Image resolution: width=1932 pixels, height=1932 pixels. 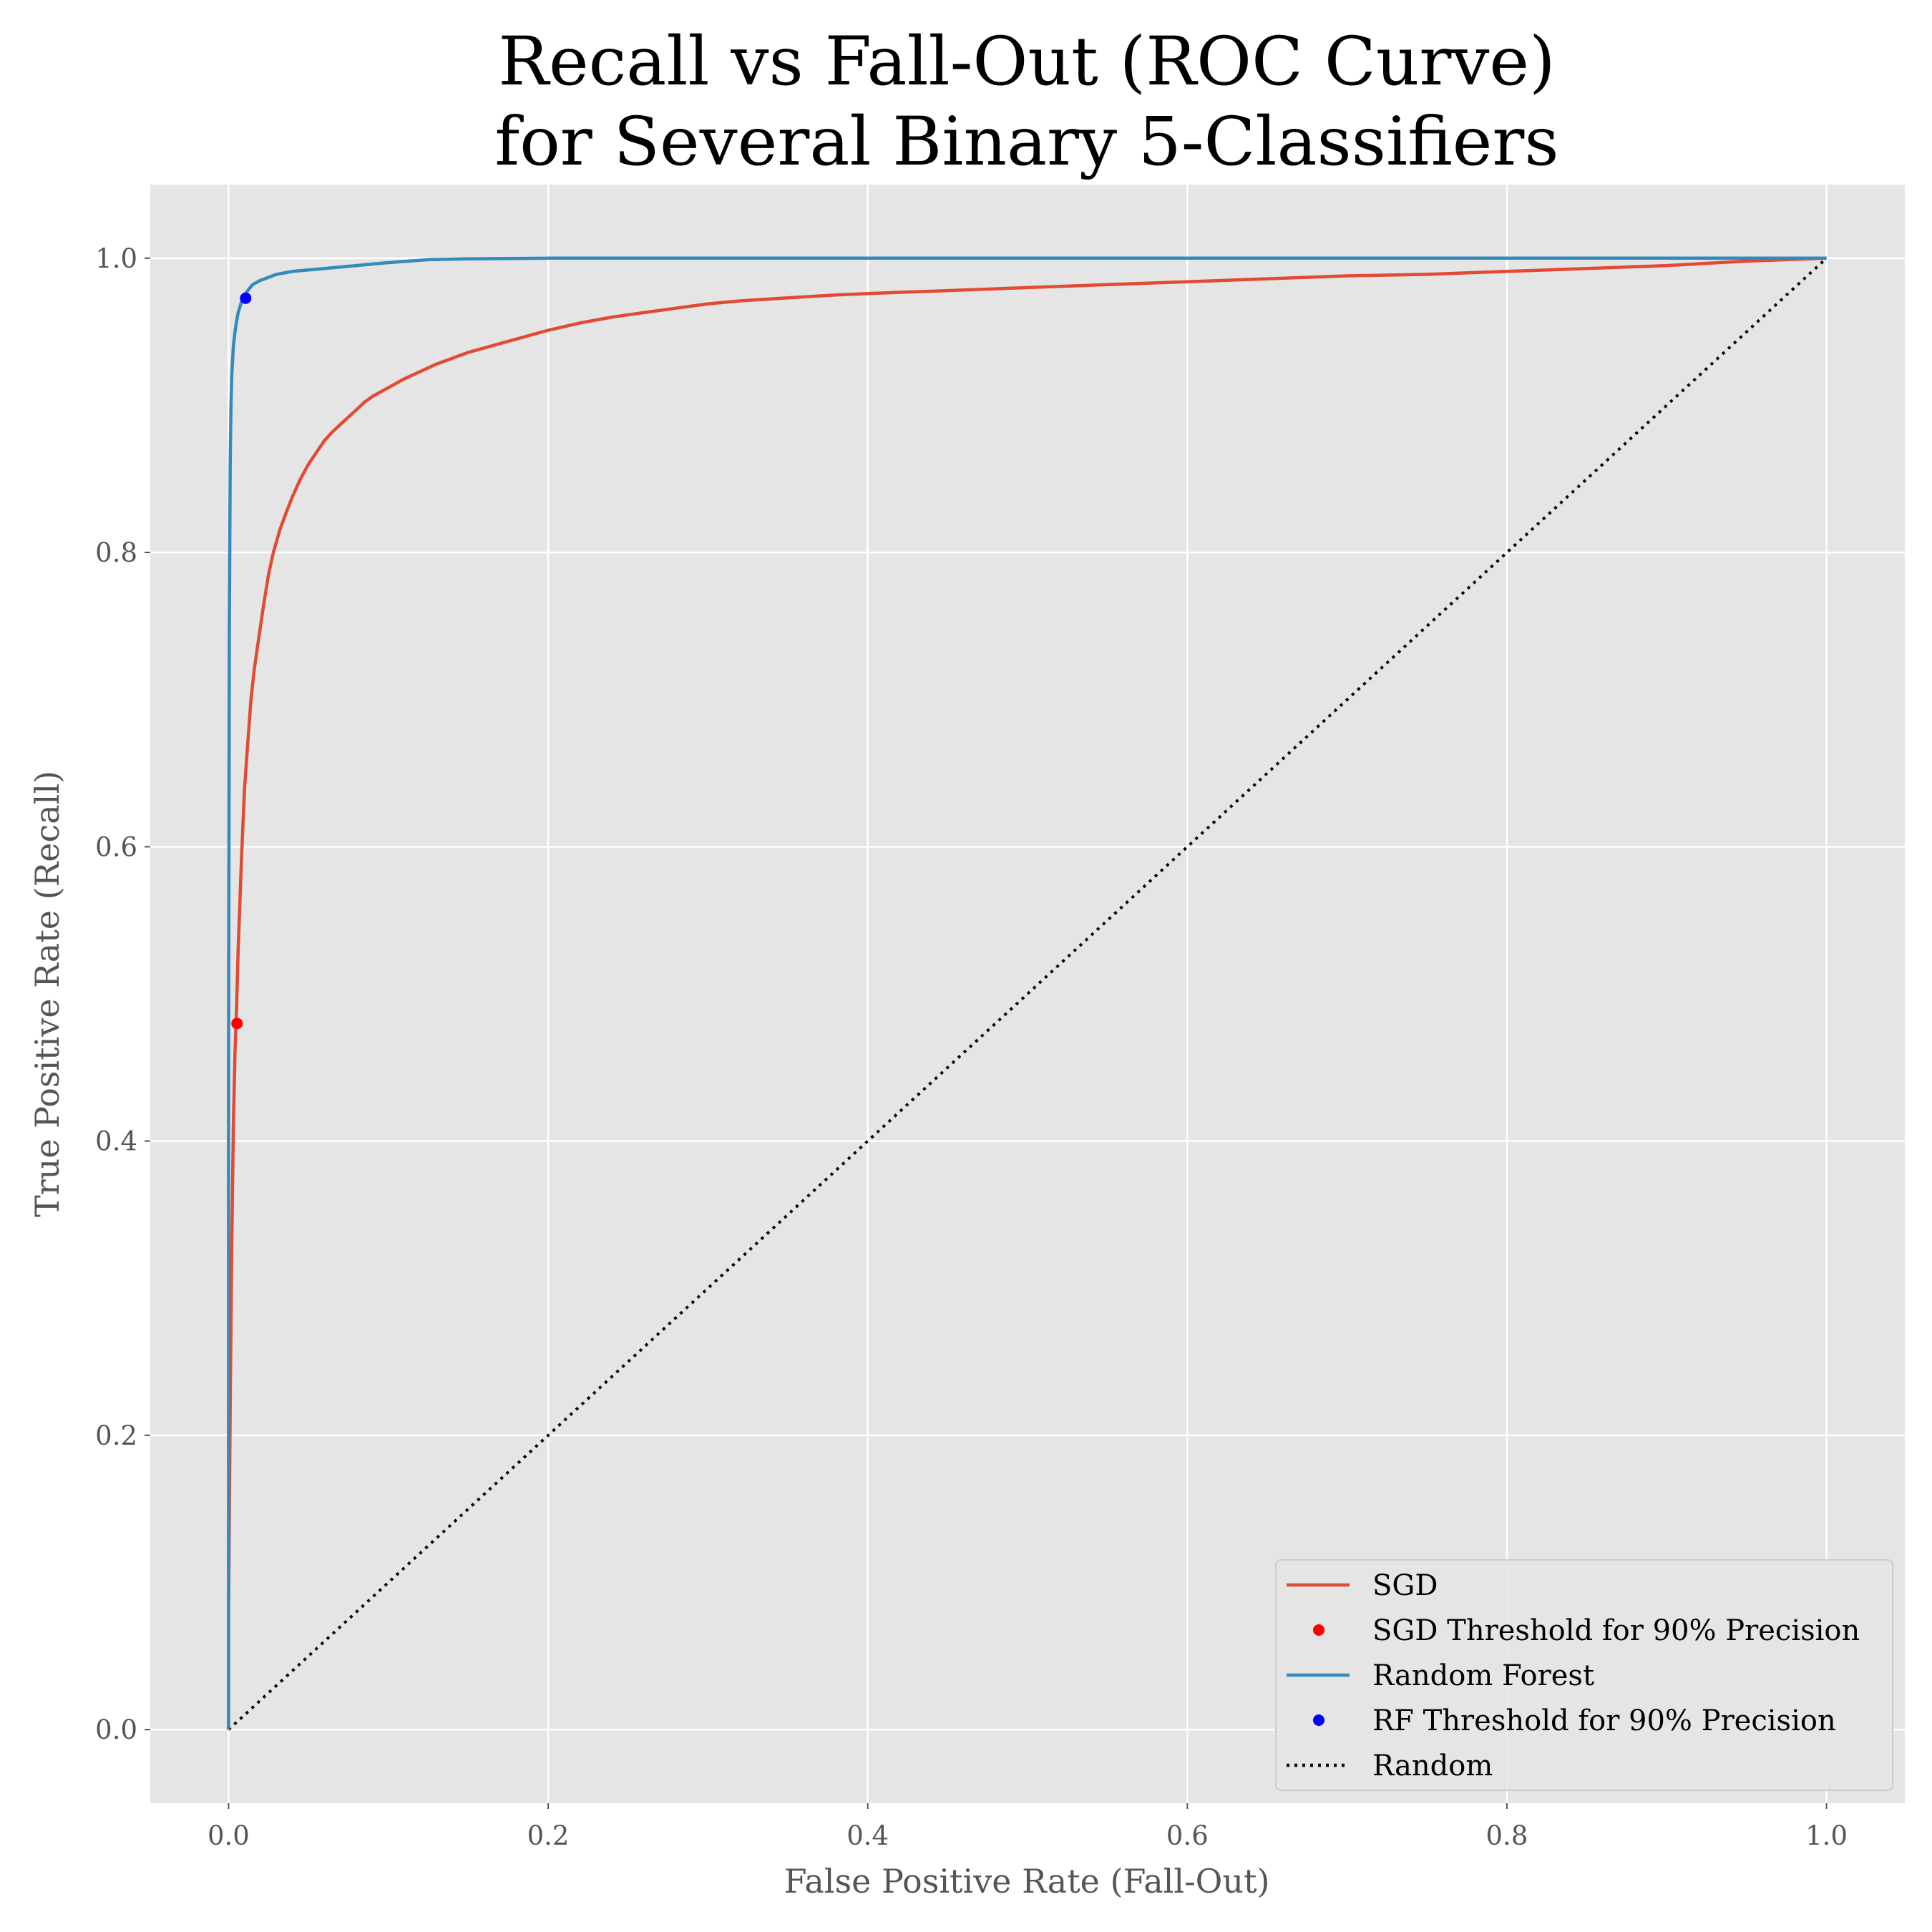 What do you see at coordinates (1432, 1766) in the screenshot?
I see `legend-label: Random` at bounding box center [1432, 1766].